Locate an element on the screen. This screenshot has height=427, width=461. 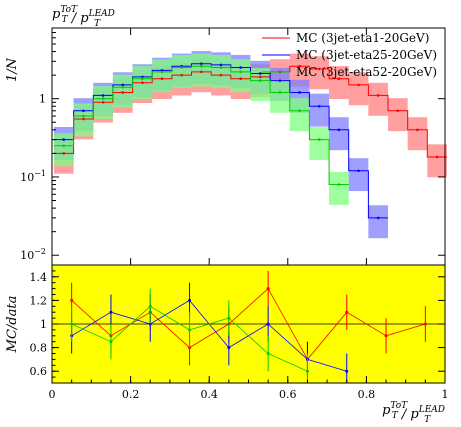
legend-label-1: MC (3jet-eta25-20GeV) is located at coordinates (366, 55).